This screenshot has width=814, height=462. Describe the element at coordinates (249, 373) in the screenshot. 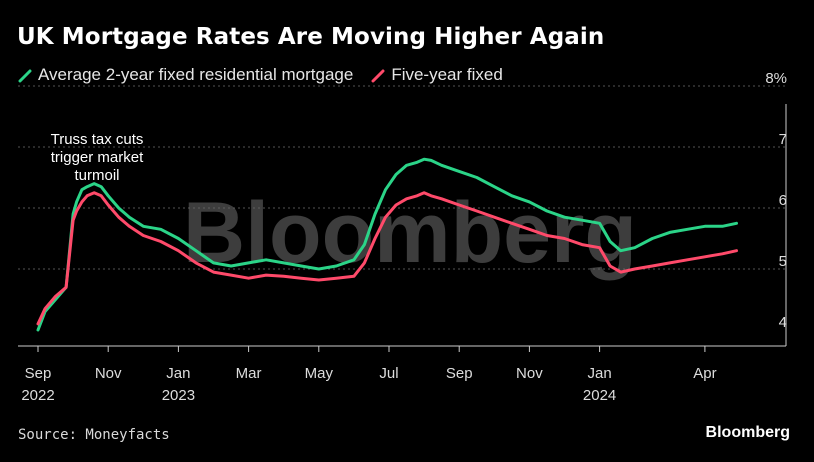

I see `x-tick-label: Mar` at that location.